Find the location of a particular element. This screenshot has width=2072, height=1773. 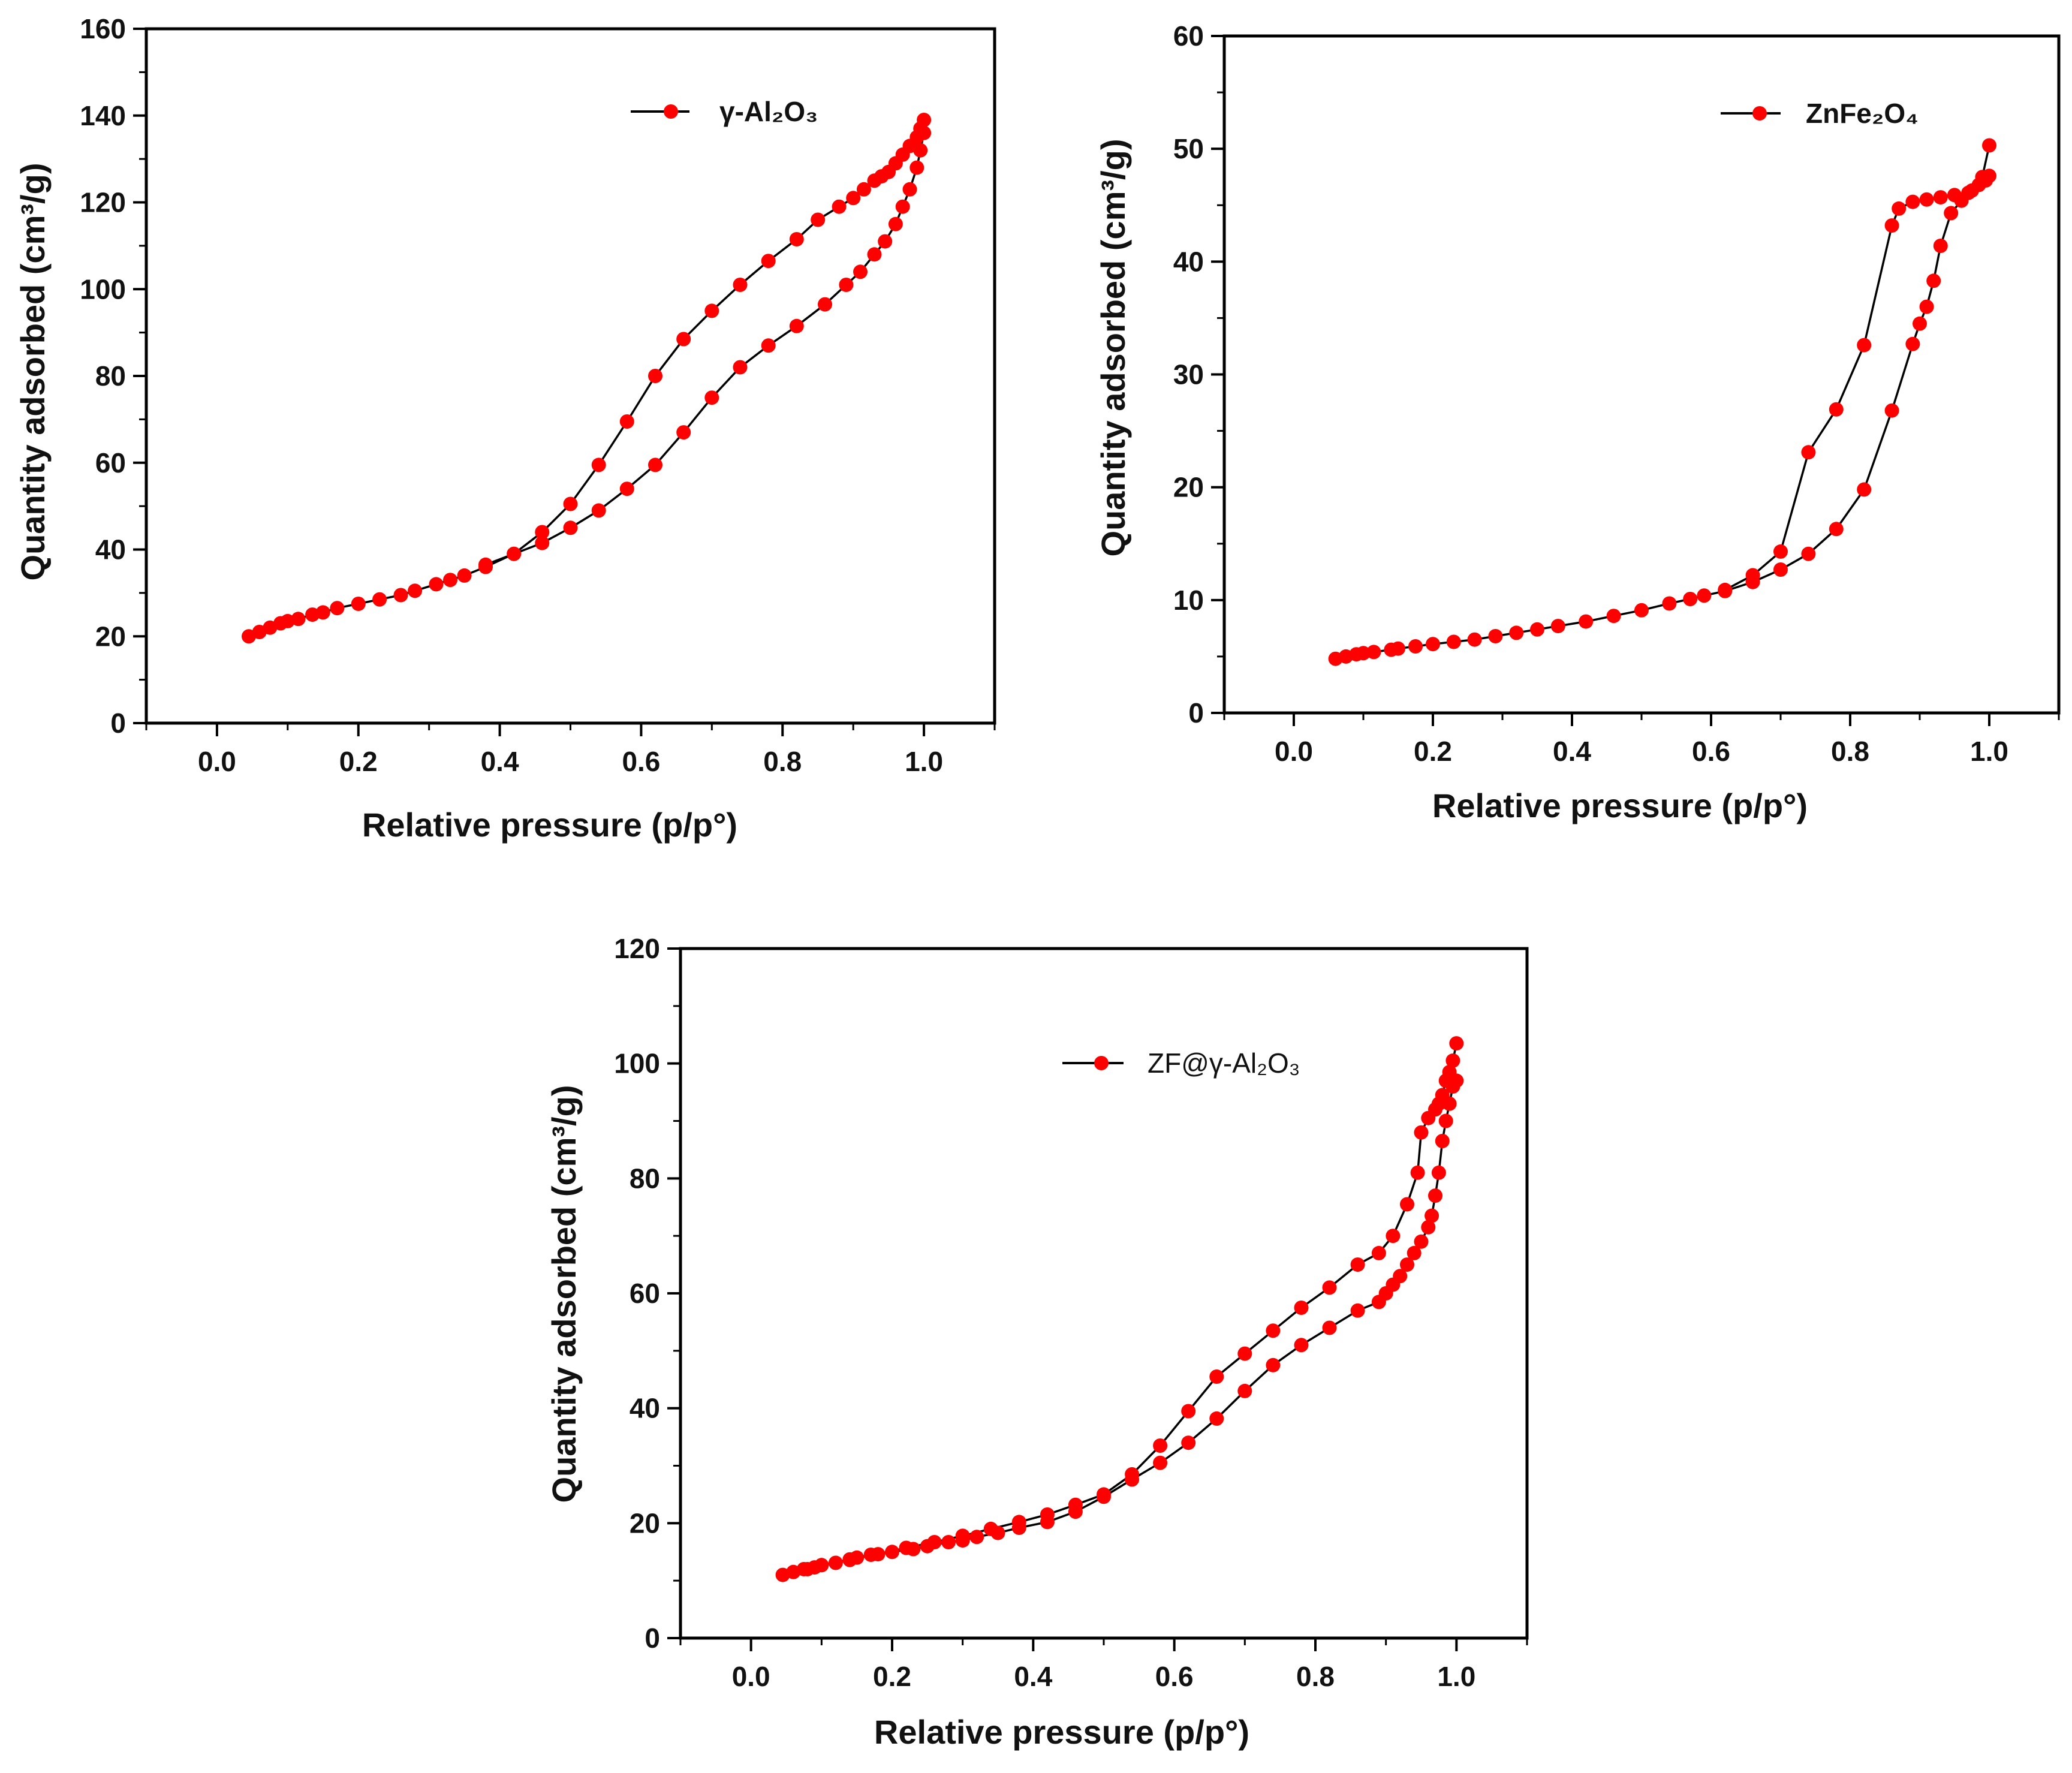

x-tick-label: 0.0 is located at coordinates (751, 1676).